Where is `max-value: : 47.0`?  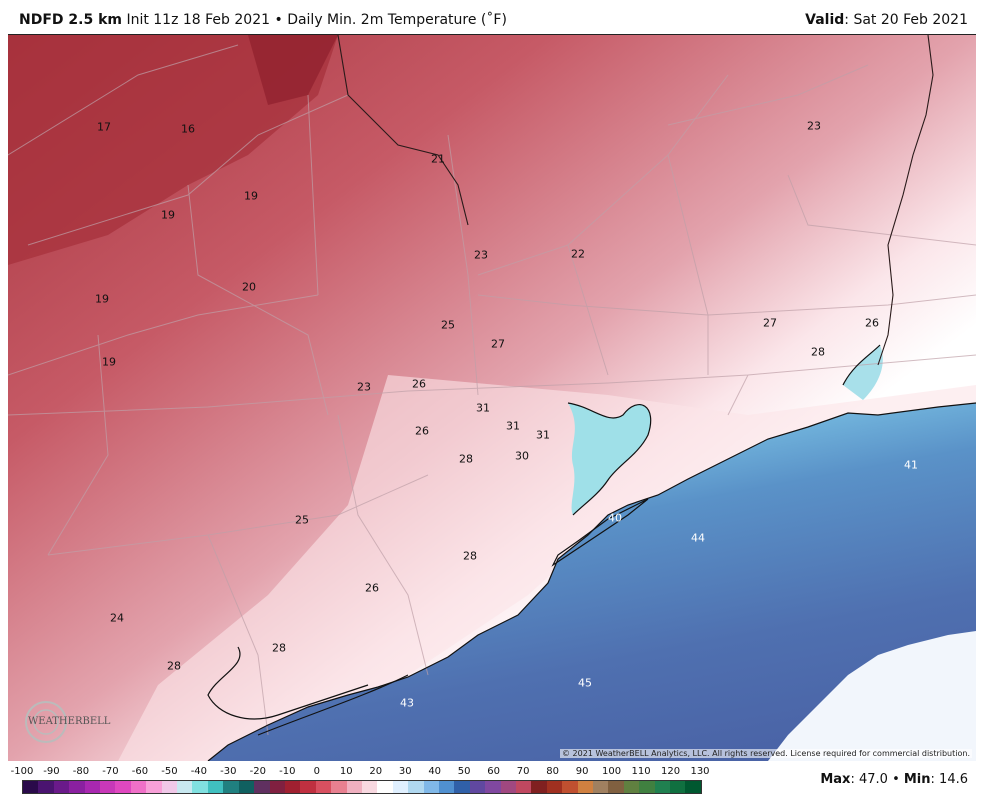
max-value: : 47.0 is located at coordinates (869, 779).